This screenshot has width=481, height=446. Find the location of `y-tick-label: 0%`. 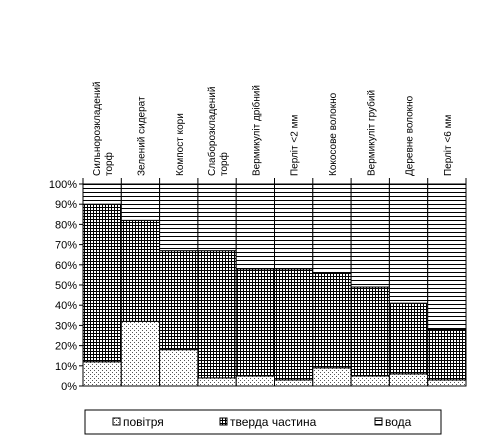

y-tick-label: 0% is located at coordinates (69, 387).